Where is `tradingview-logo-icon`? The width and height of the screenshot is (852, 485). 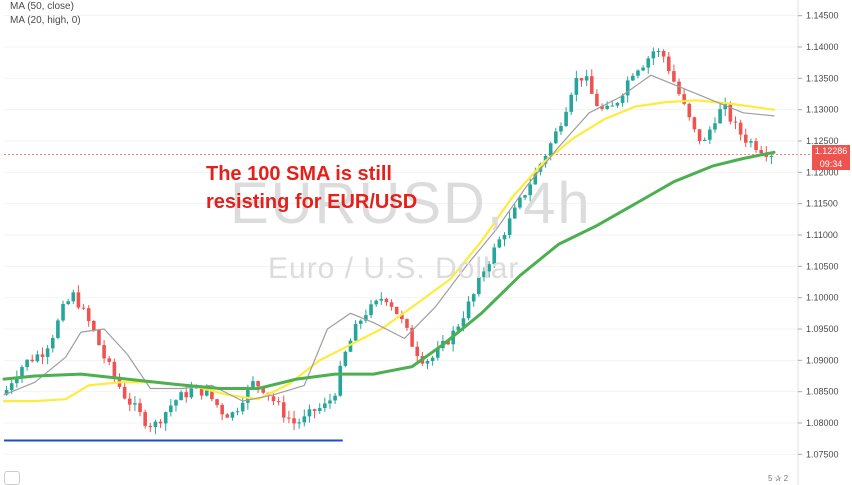
tradingview-logo-icon is located at coordinates (12, 478).